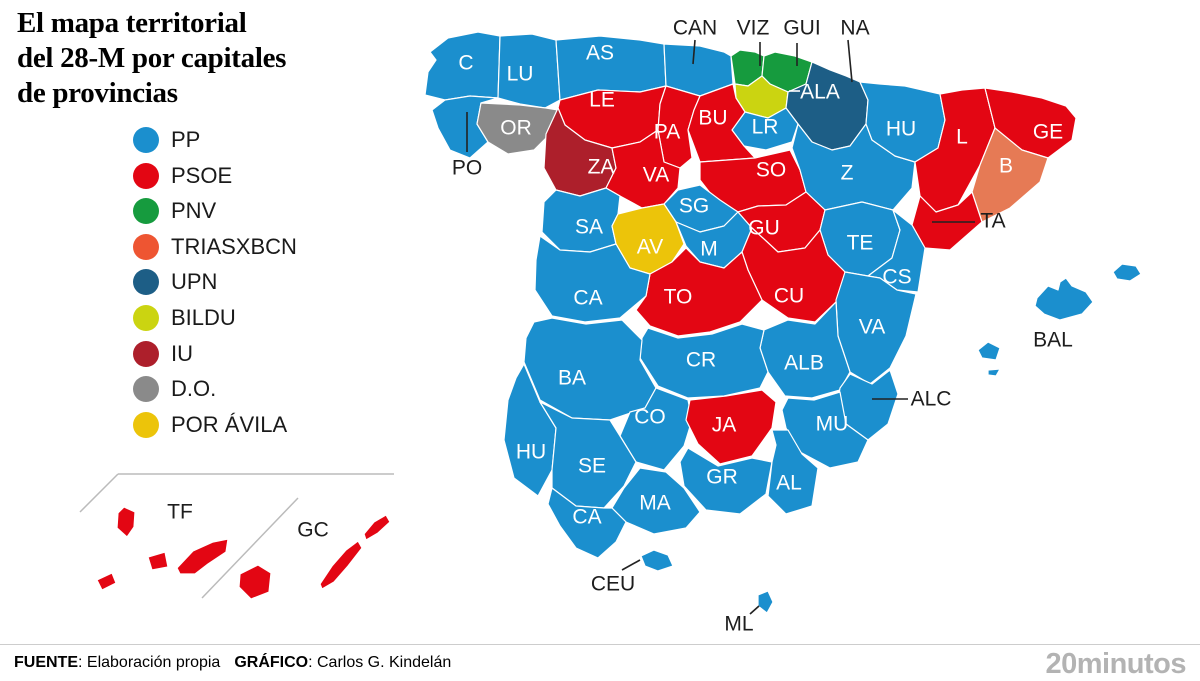 This screenshot has height=681, width=1200. I want to click on province-ca-caceres, so click(592, 279).